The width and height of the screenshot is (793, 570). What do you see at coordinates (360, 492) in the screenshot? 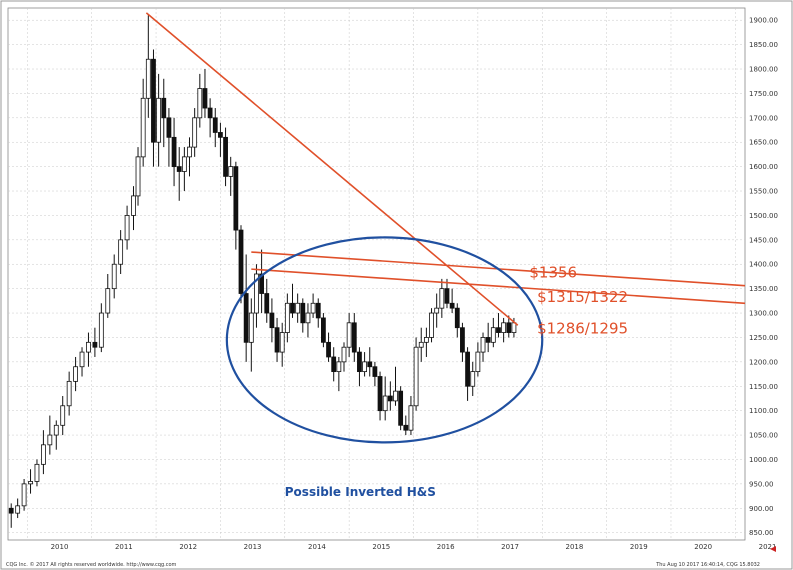
I see `pattern-label: Possible Inverted H&S` at bounding box center [360, 492].